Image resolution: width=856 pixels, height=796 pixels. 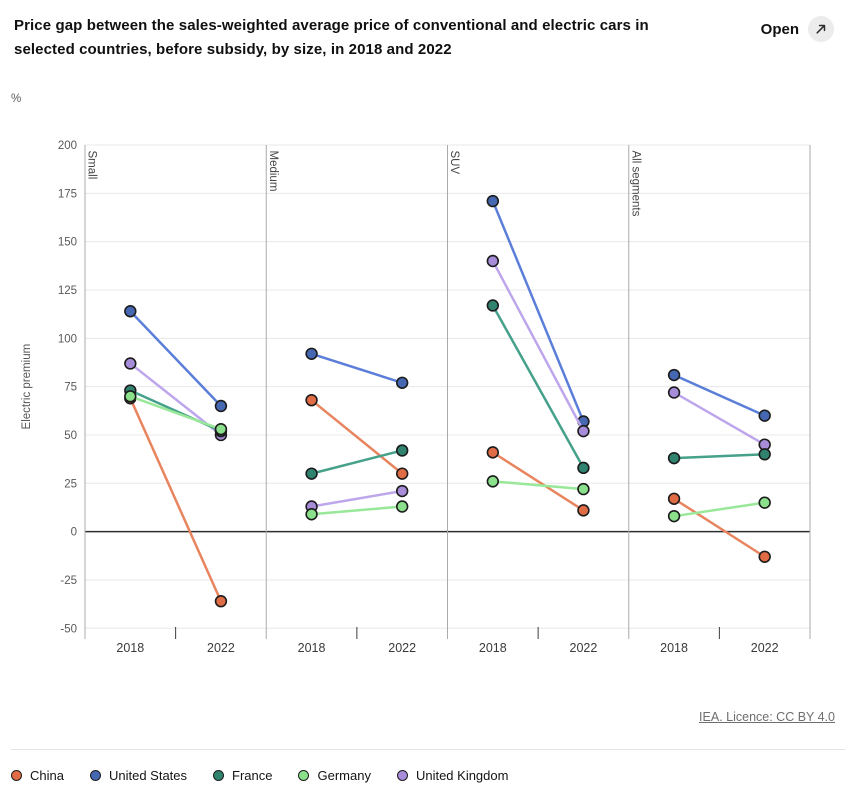 I want to click on point-france-medium-2018, so click(x=311, y=473).